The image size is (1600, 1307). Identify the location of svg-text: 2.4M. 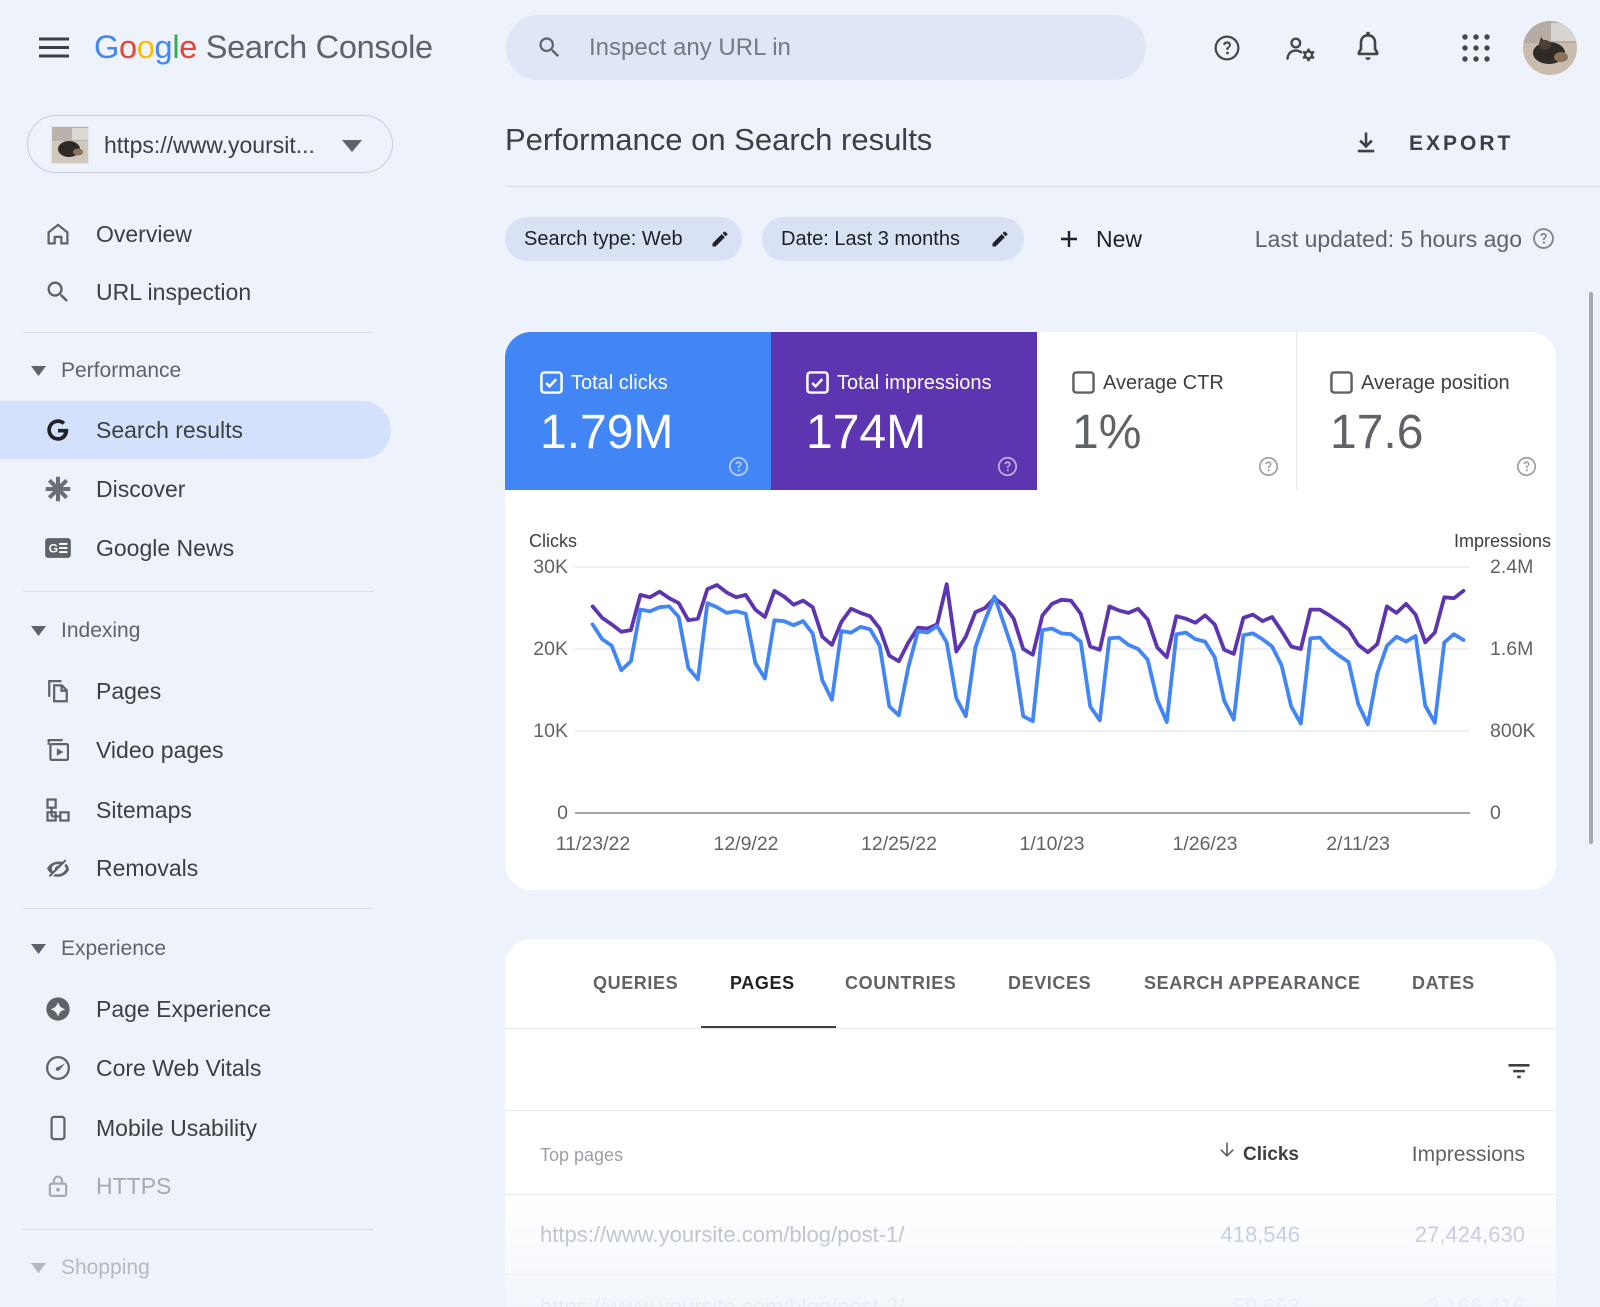
(1511, 567).